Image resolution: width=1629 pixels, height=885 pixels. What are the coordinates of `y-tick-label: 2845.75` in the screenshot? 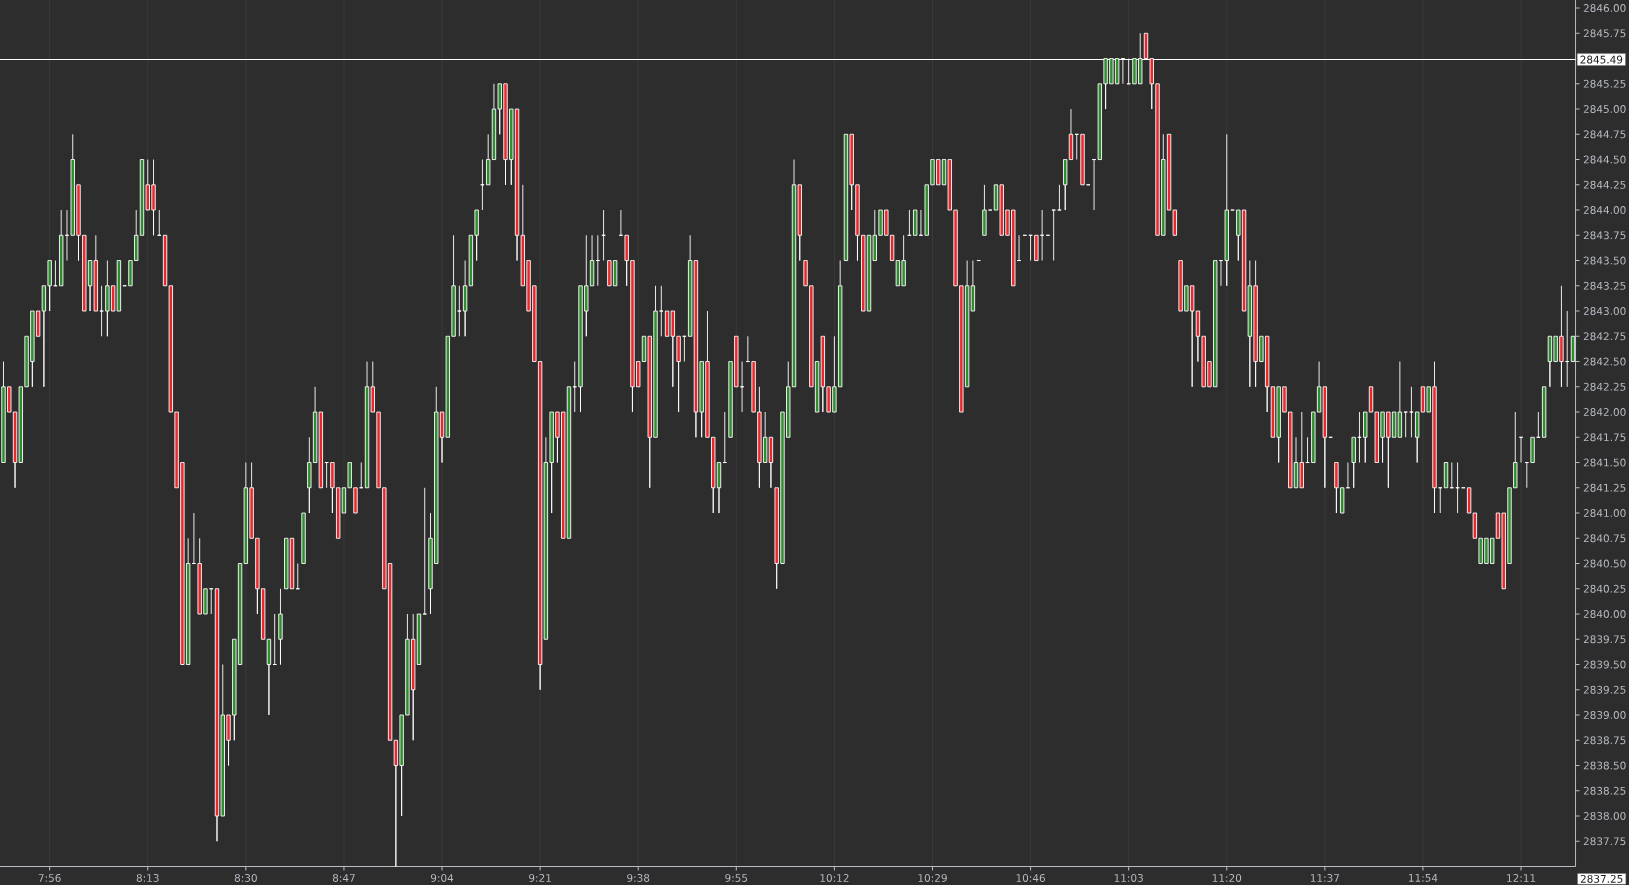 It's located at (1604, 33).